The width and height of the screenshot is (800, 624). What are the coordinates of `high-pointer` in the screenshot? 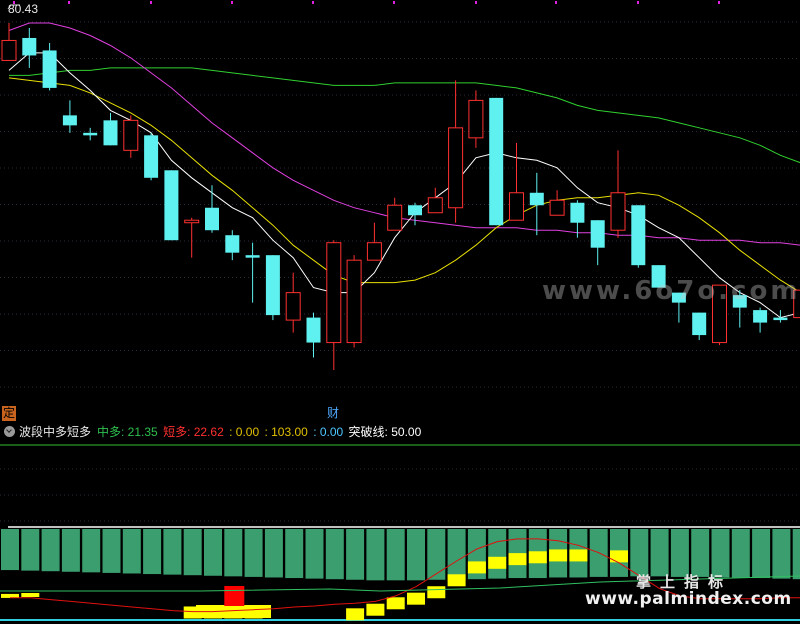 It's located at (13, 7).